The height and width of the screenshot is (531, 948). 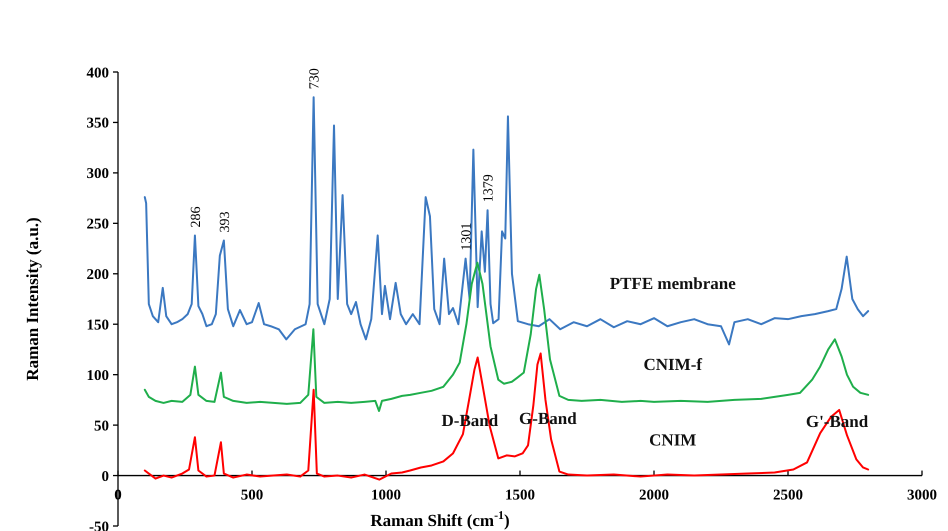 I want to click on y-tick-label: 400, so click(x=97, y=73).